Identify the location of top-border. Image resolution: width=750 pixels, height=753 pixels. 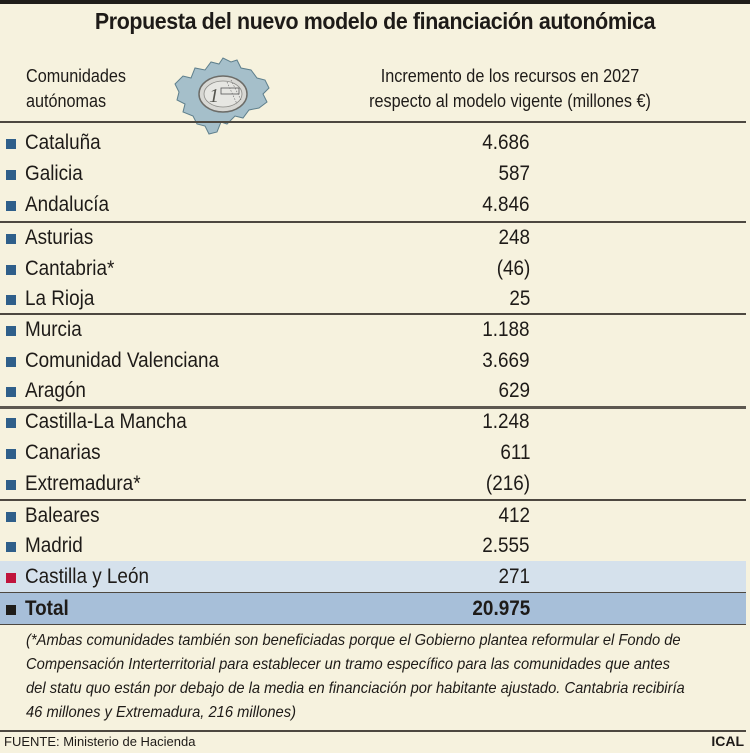
(375, 2).